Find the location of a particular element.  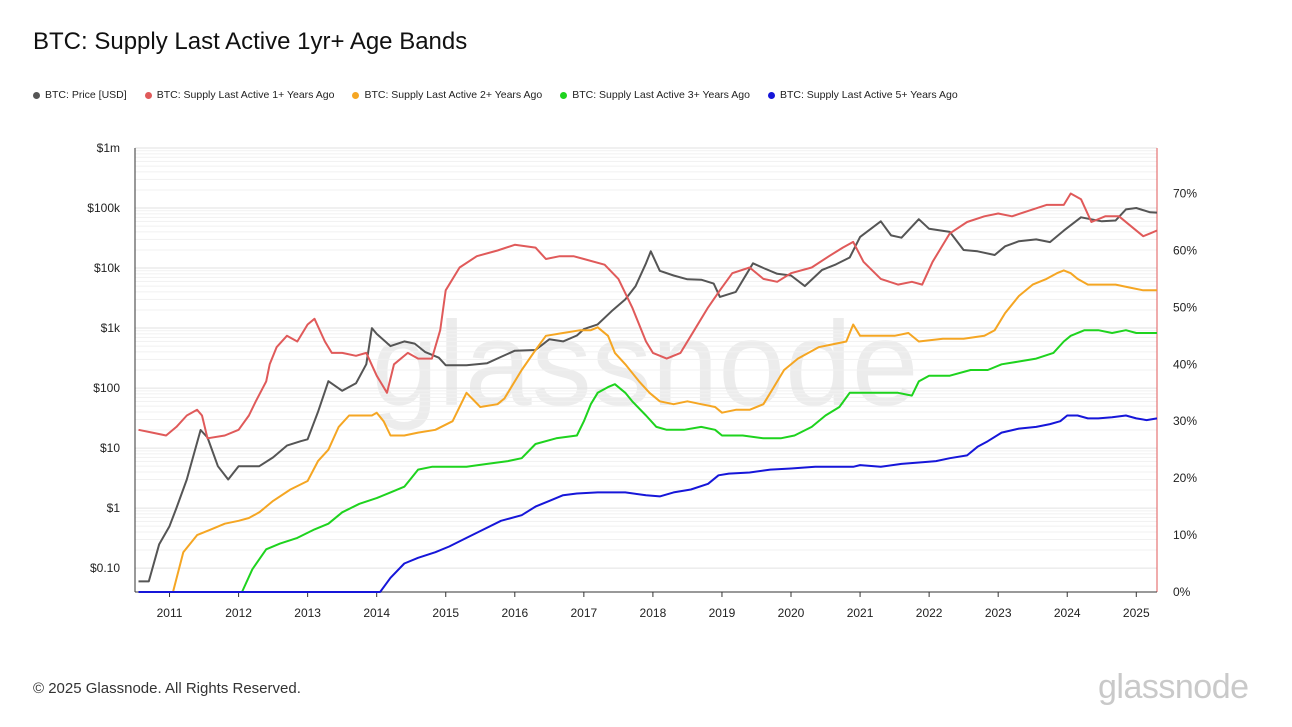

legend-item-3y: BTC: Supply Last Active 3+ Years Ago is located at coordinates (655, 95).